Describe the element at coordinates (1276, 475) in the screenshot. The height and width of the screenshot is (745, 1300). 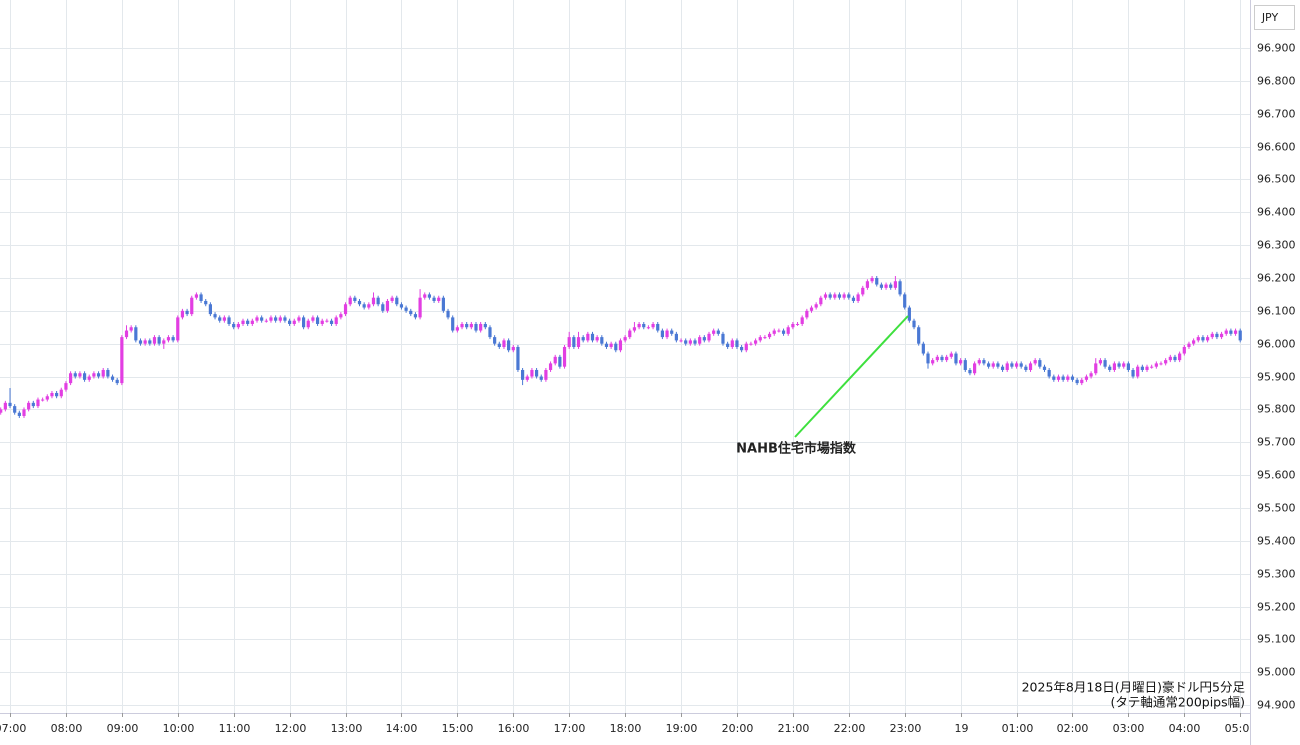
I see `y-tick-label: 95.600` at that location.